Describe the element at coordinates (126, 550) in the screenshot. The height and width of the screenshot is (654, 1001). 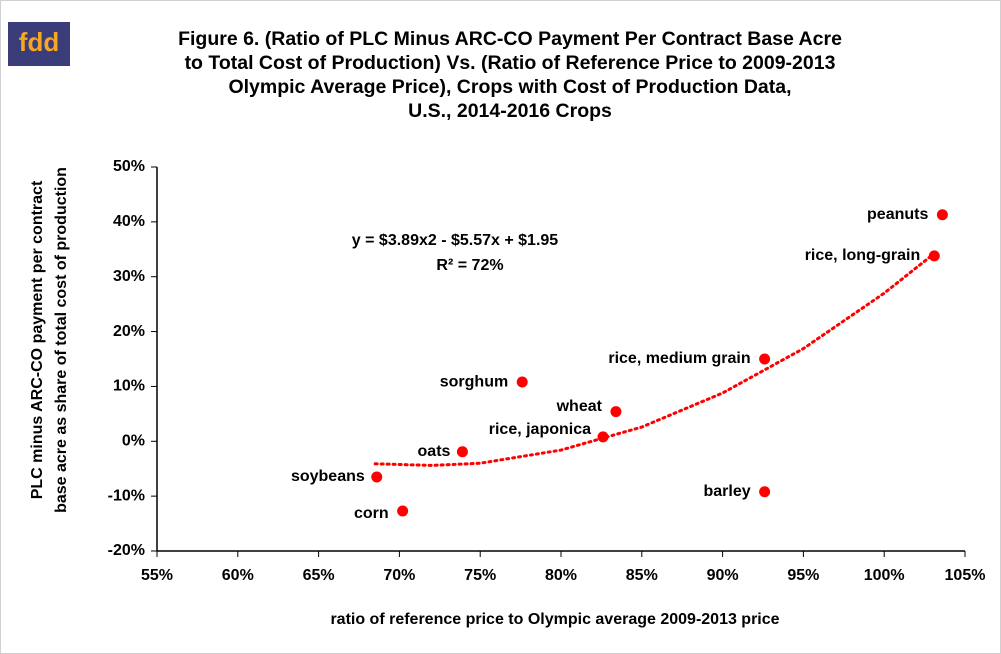
I see `y-tick-label: -20%` at that location.